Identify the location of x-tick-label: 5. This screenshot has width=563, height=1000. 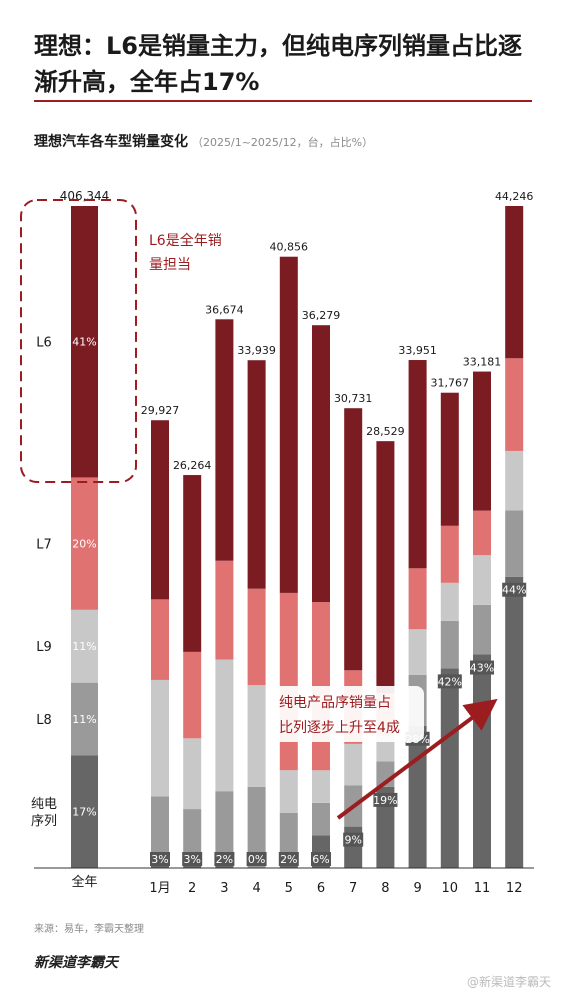
(289, 888).